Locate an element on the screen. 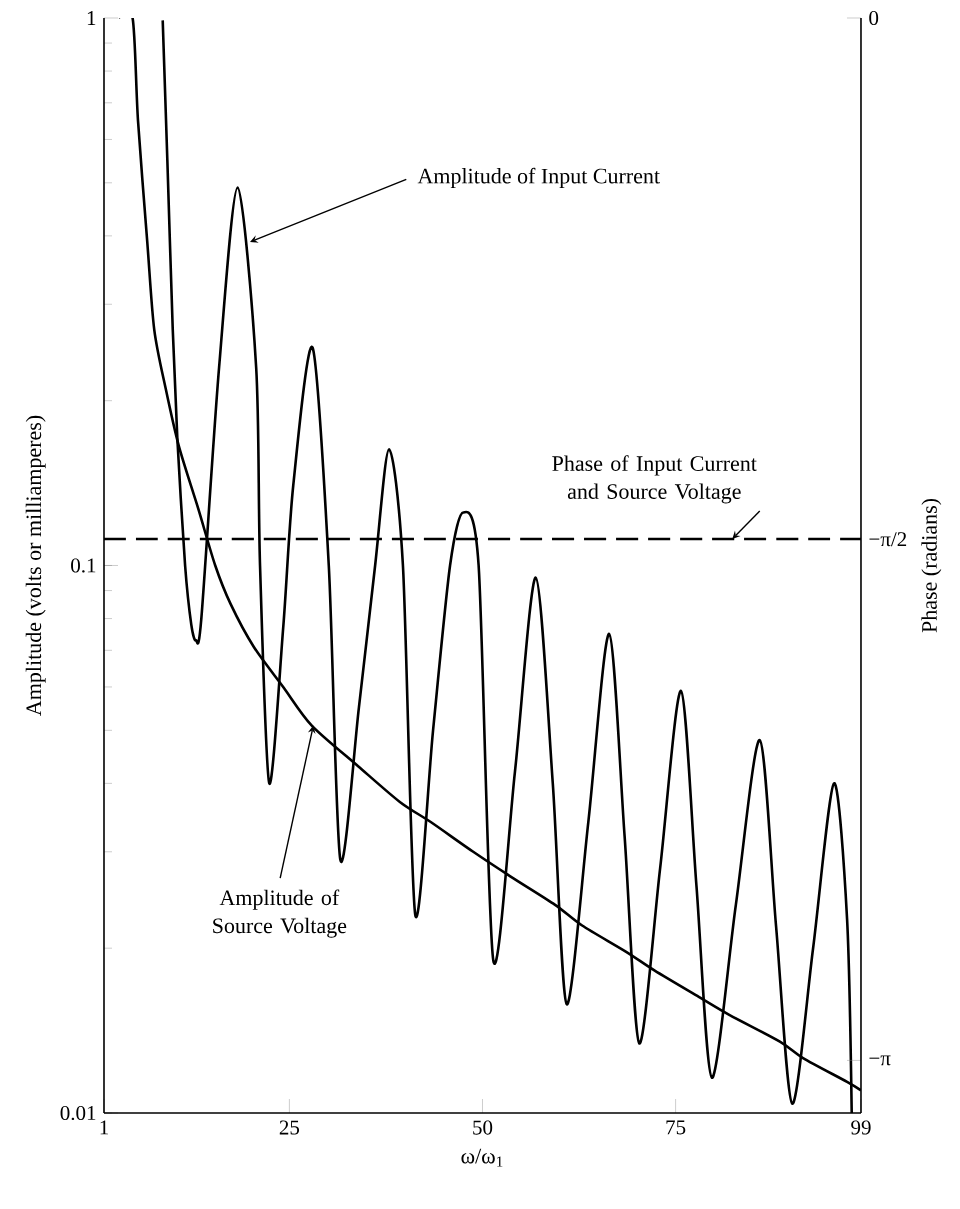  y2-tick-label: 0 is located at coordinates (874, 18).